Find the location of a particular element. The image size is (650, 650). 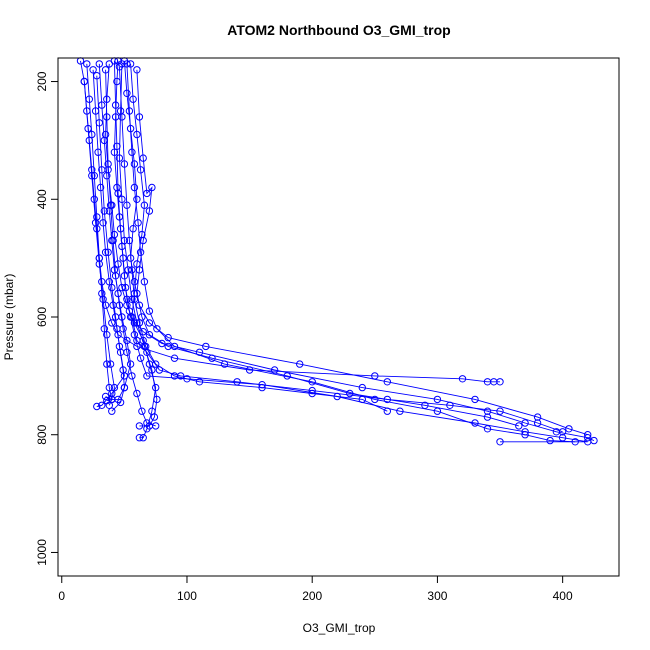

x-tick-label: 300 is located at coordinates (437, 596).